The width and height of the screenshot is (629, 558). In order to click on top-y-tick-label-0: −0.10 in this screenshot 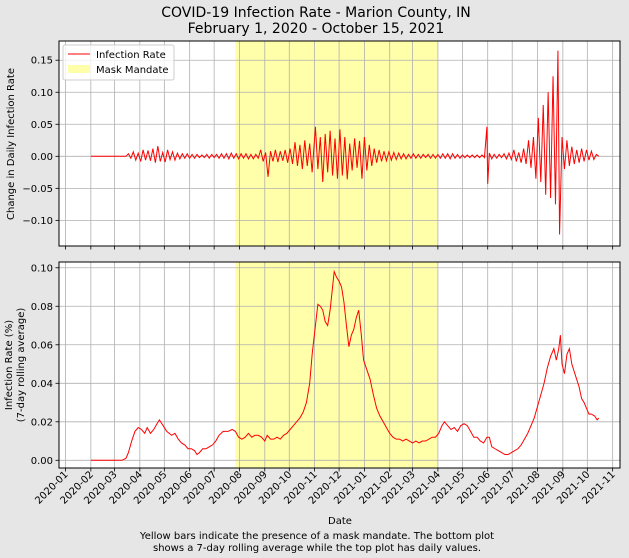, I will do `click(37, 221)`.